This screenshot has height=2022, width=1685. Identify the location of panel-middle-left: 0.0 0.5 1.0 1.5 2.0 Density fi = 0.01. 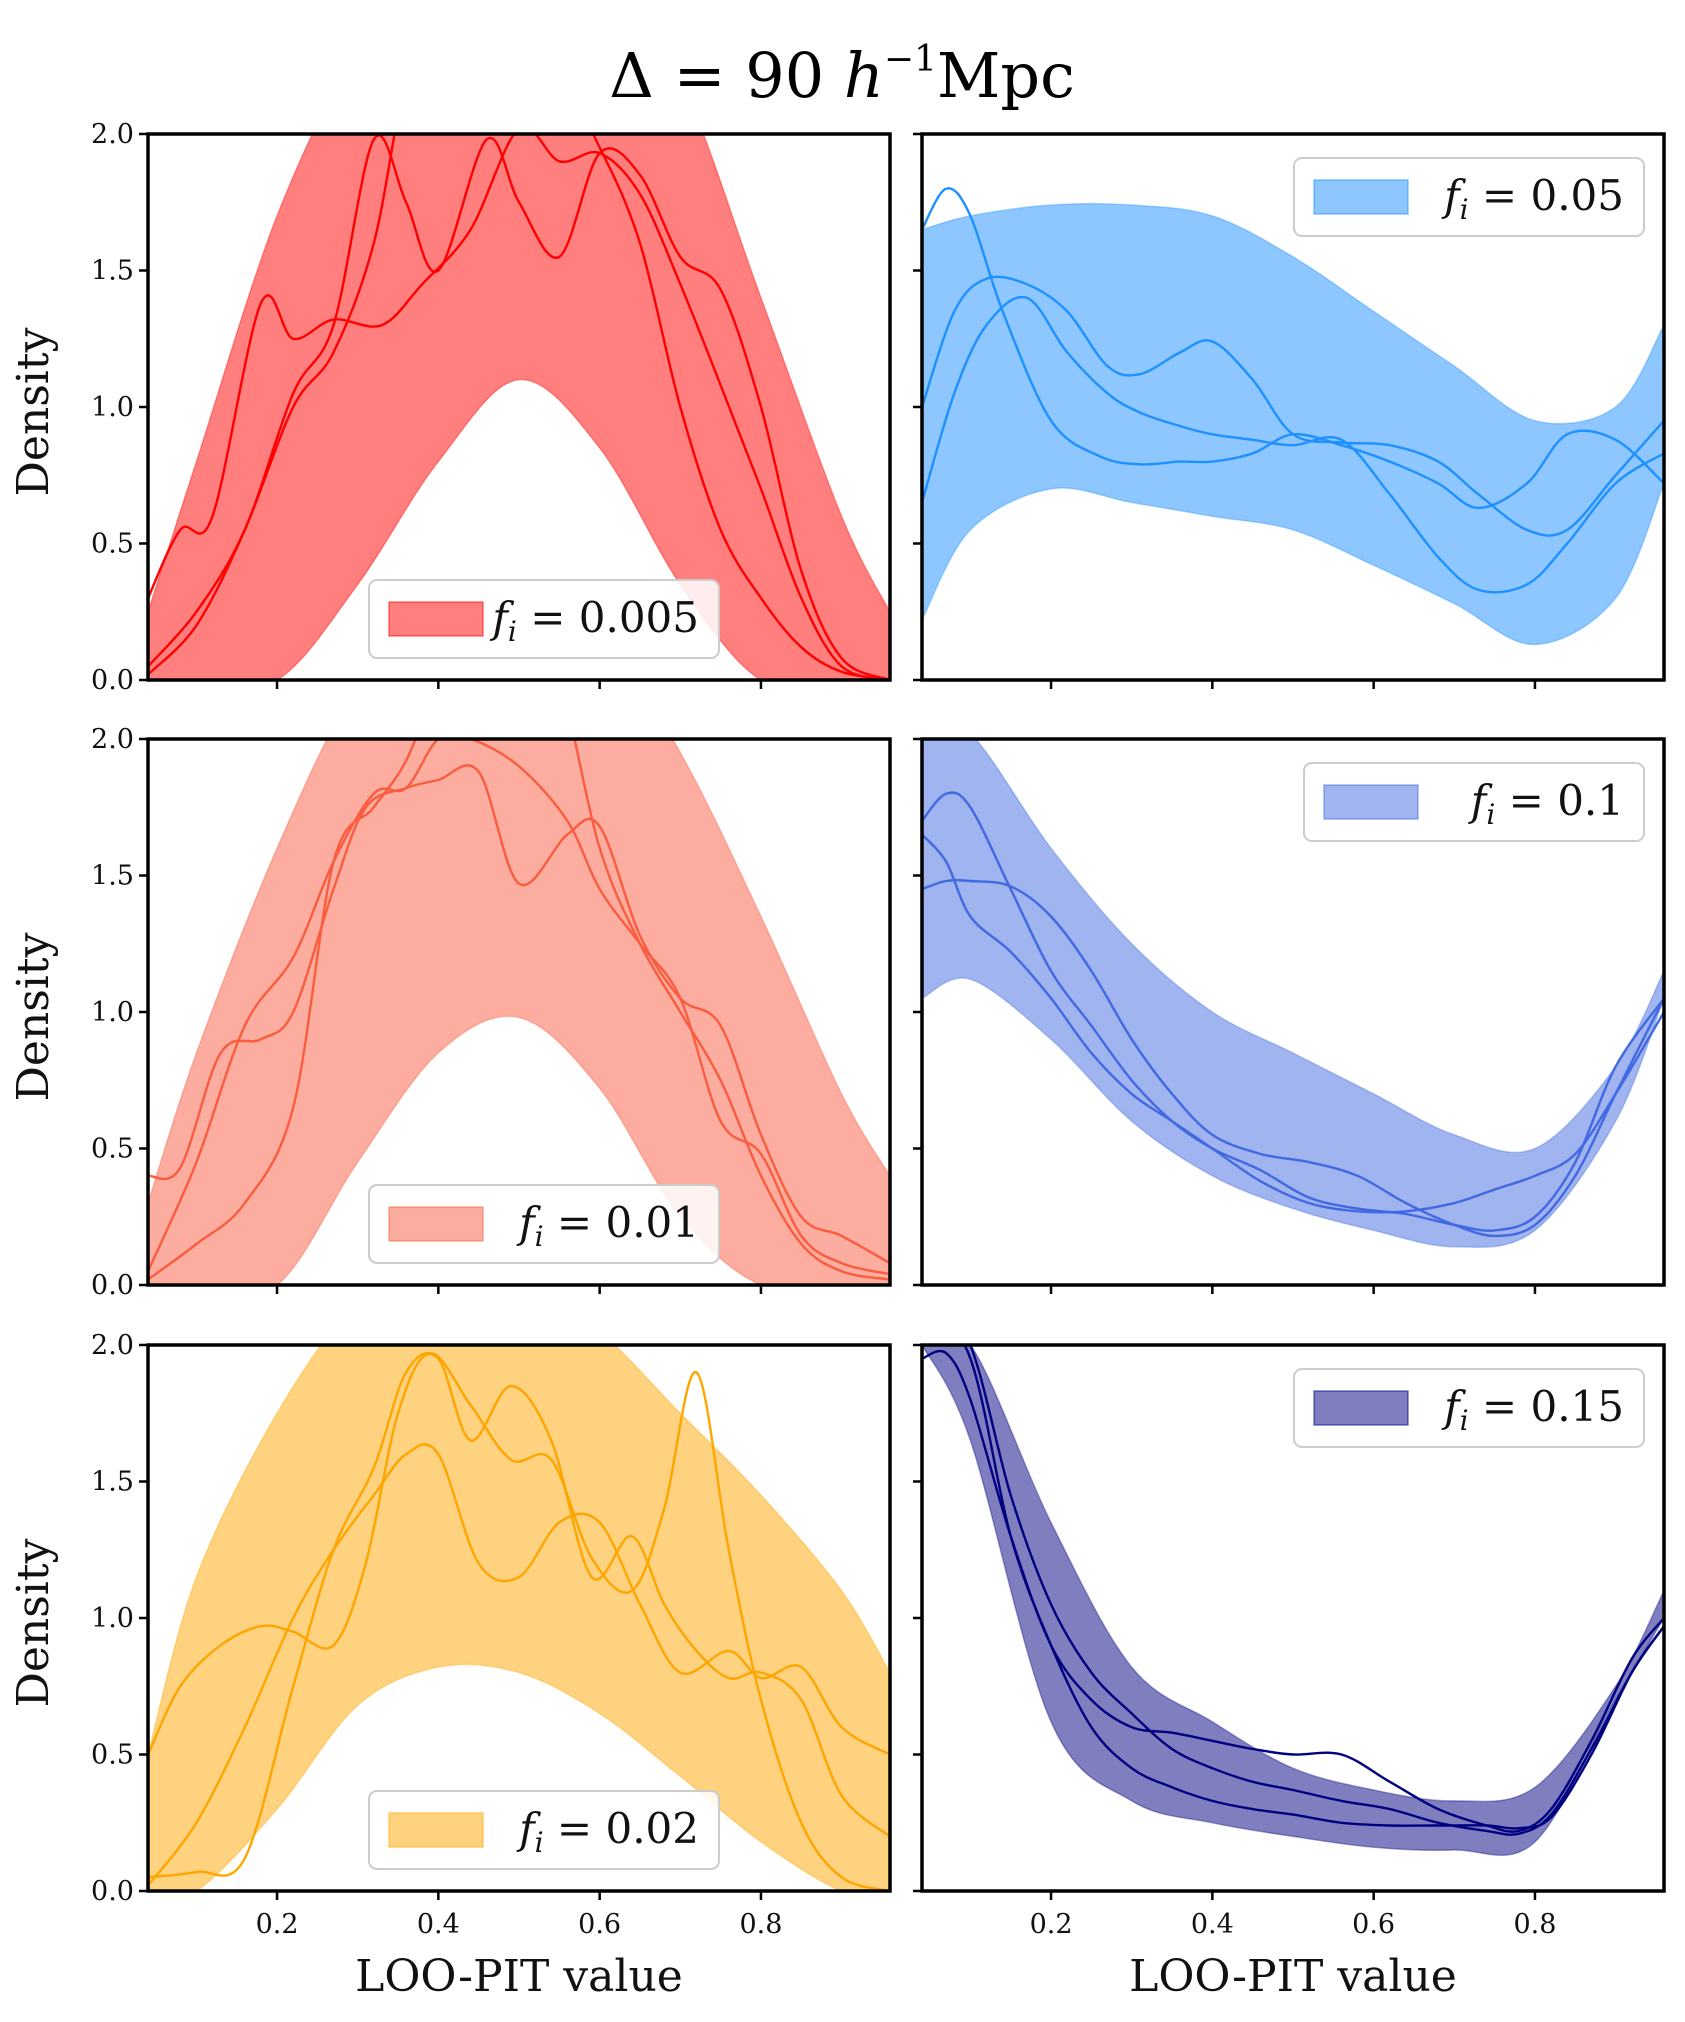
(450, 1012).